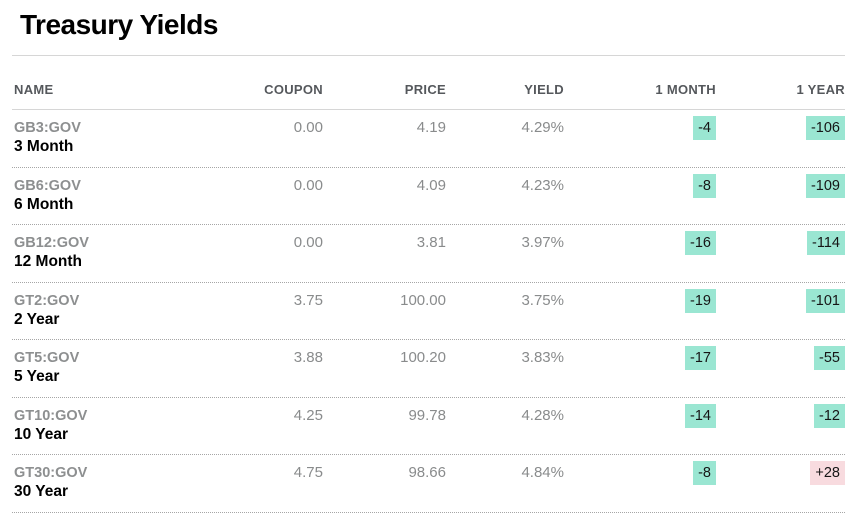 The width and height of the screenshot is (853, 519). I want to click on one-year-change-badge: +28, so click(827, 473).